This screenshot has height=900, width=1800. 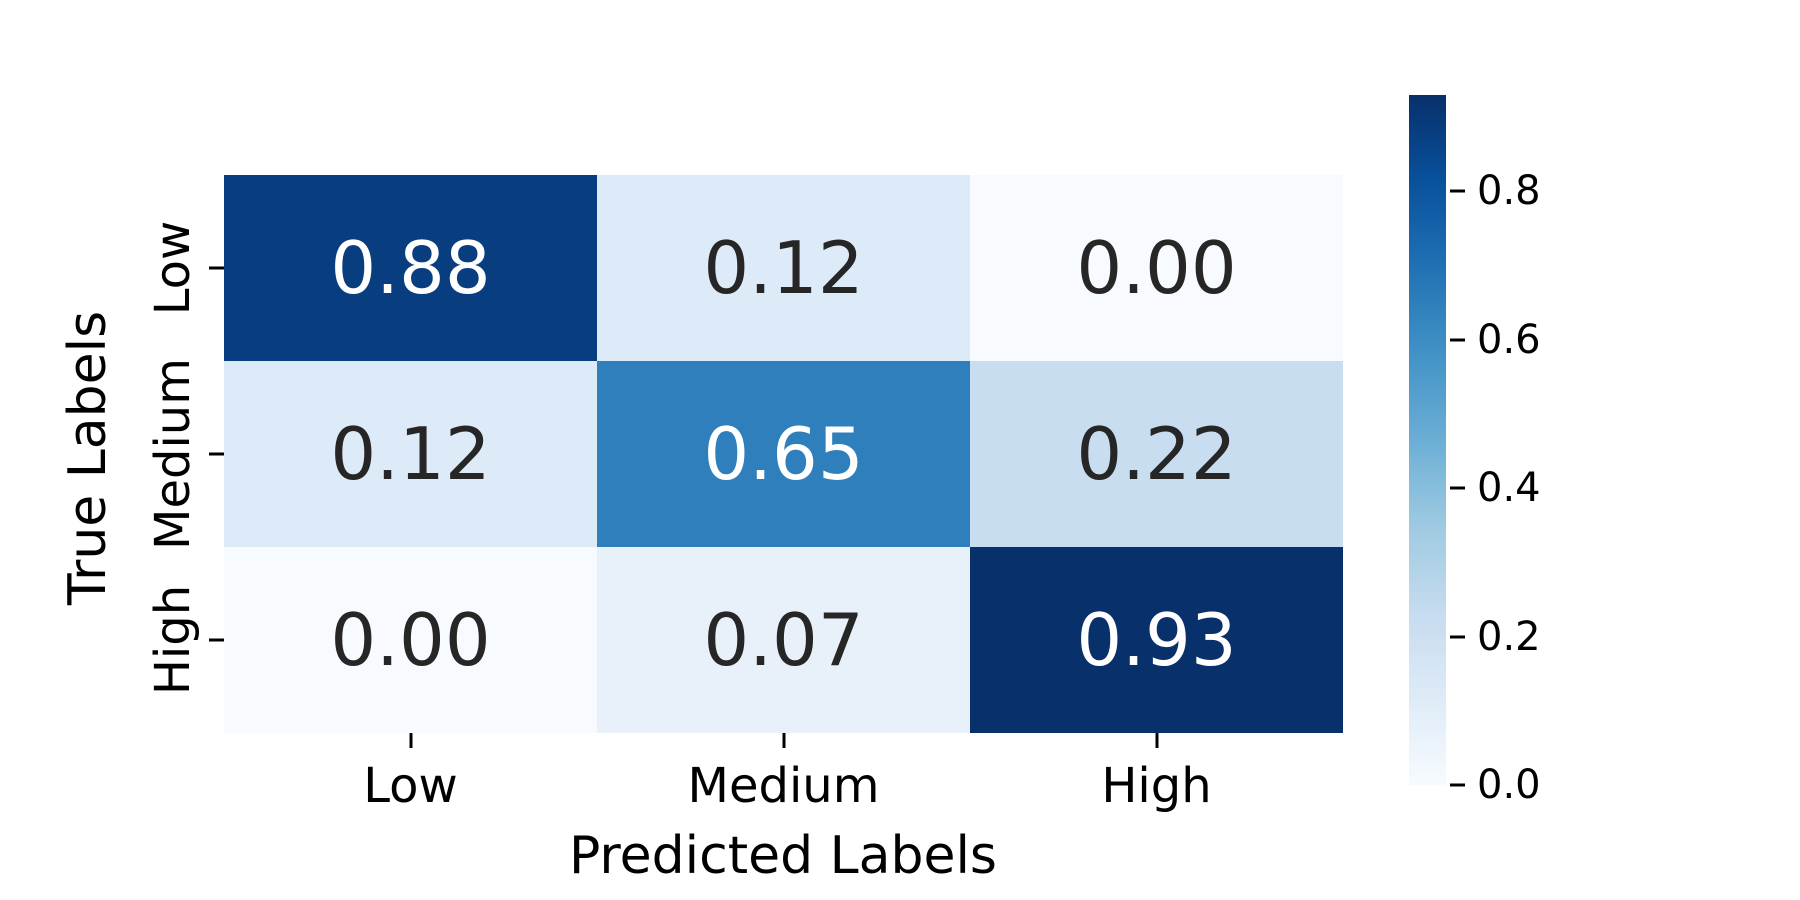 What do you see at coordinates (88, 458) in the screenshot?
I see `y-axis-title: True Labels` at bounding box center [88, 458].